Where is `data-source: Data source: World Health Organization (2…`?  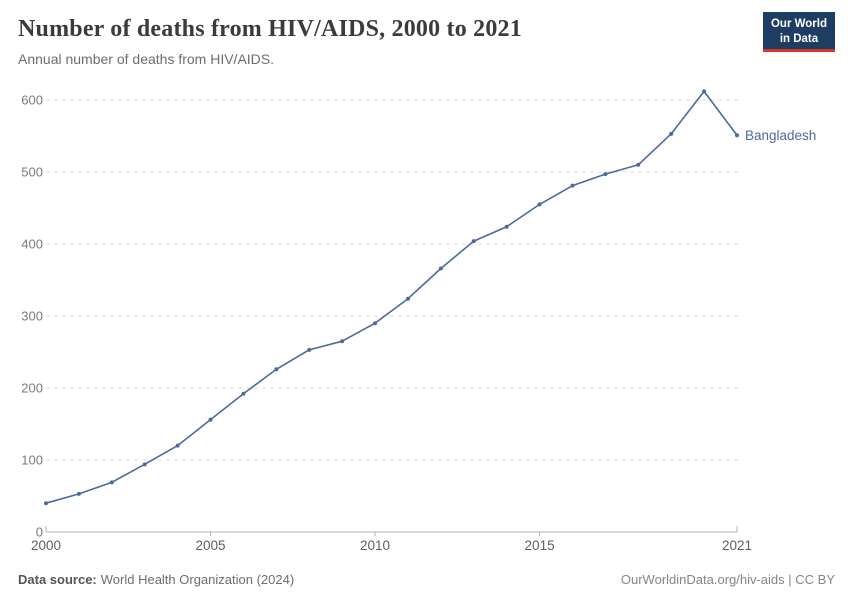
data-source: Data source: World Health Organization (2… is located at coordinates (156, 580).